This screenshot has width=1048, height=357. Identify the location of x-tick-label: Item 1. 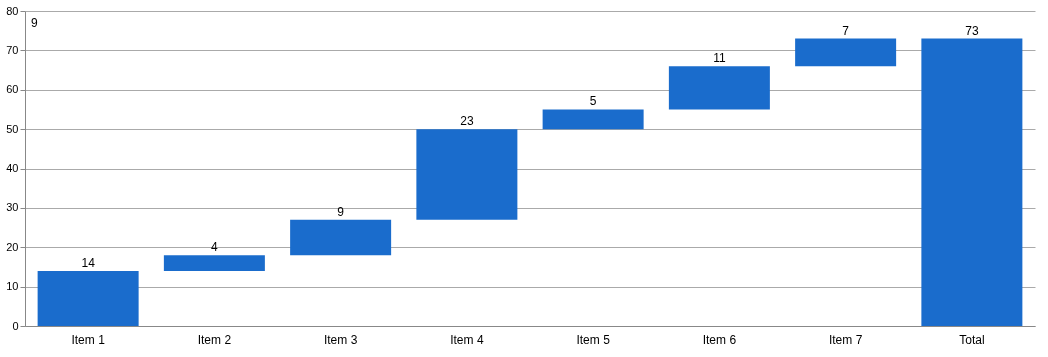
(88, 339).